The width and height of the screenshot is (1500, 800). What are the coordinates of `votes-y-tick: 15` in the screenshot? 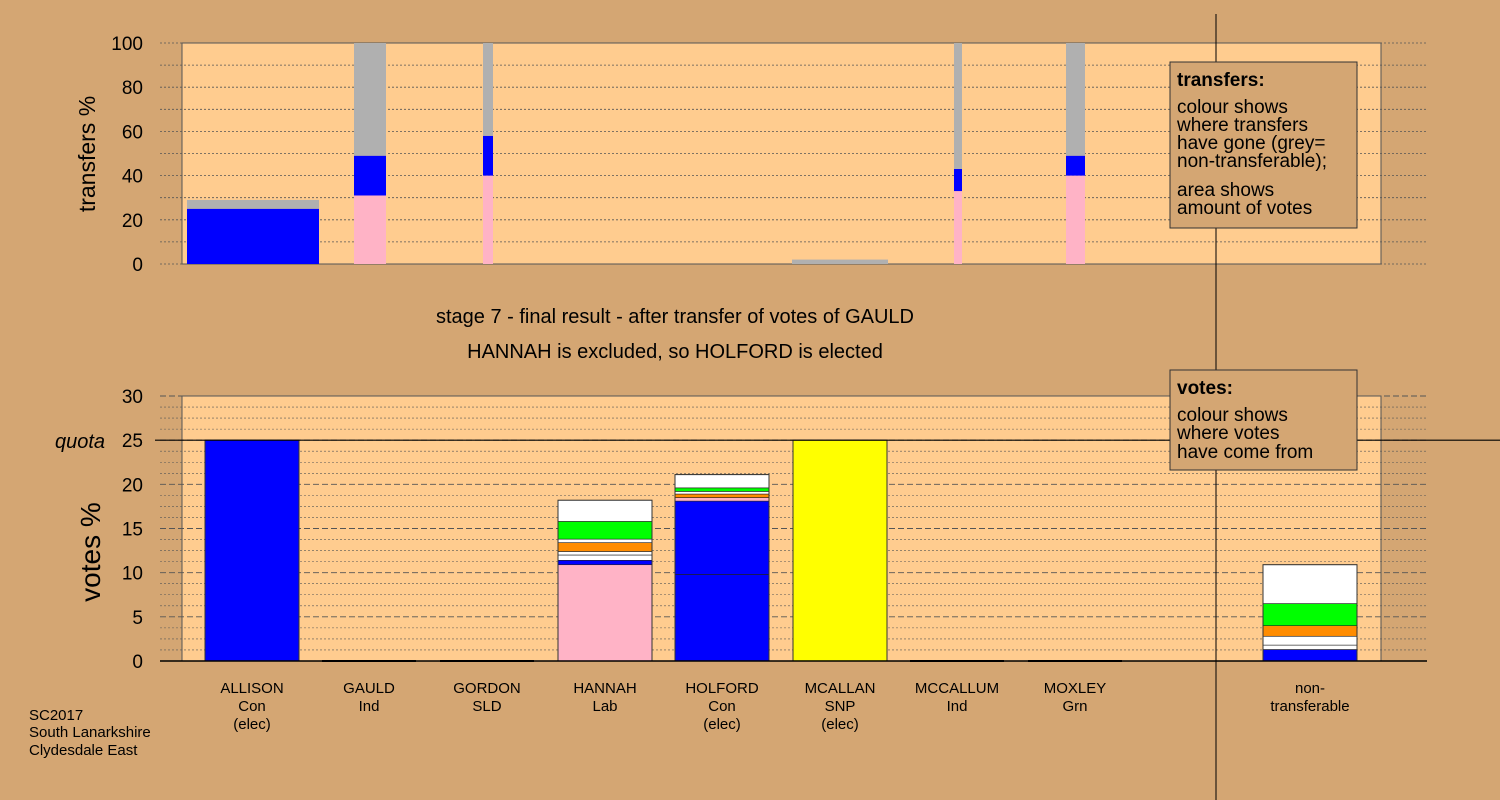 It's located at (132, 530).